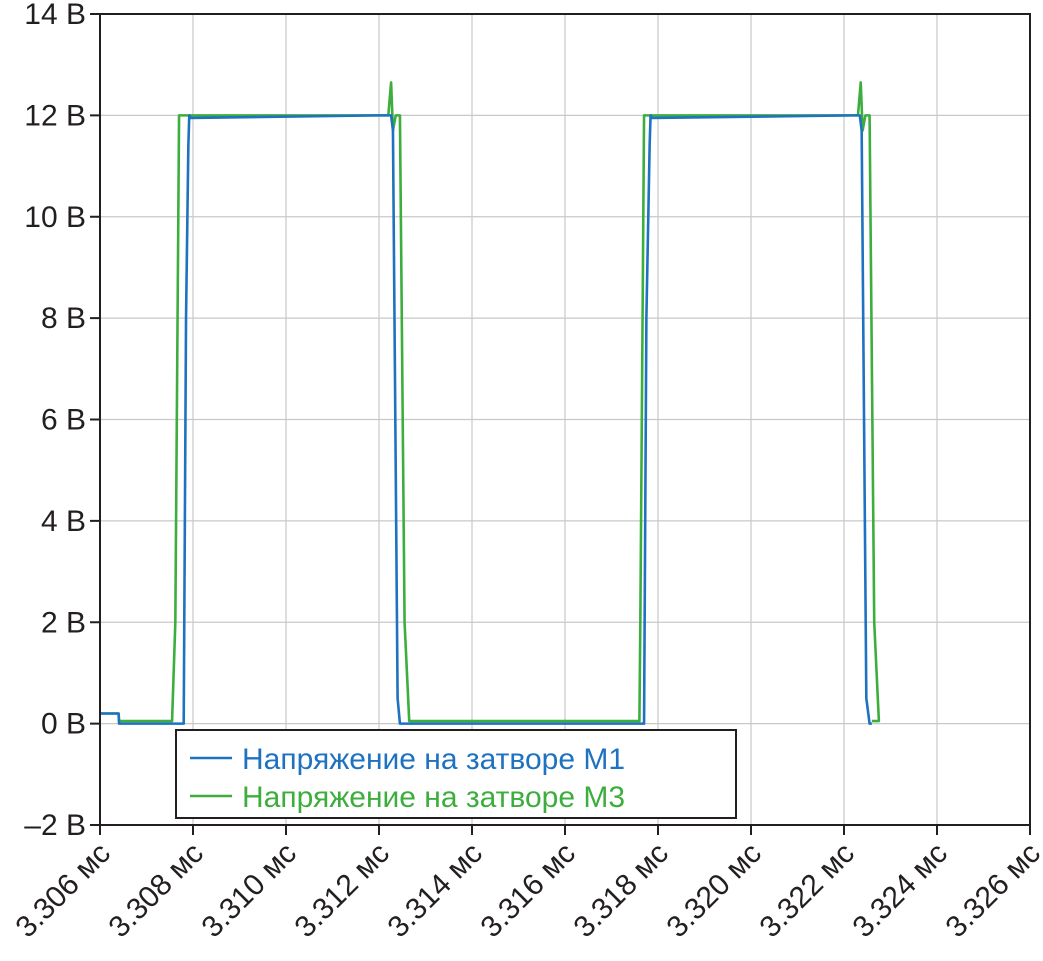 The width and height of the screenshot is (1043, 961). I want to click on y-tick-label-3: 8 В, so click(63, 318).